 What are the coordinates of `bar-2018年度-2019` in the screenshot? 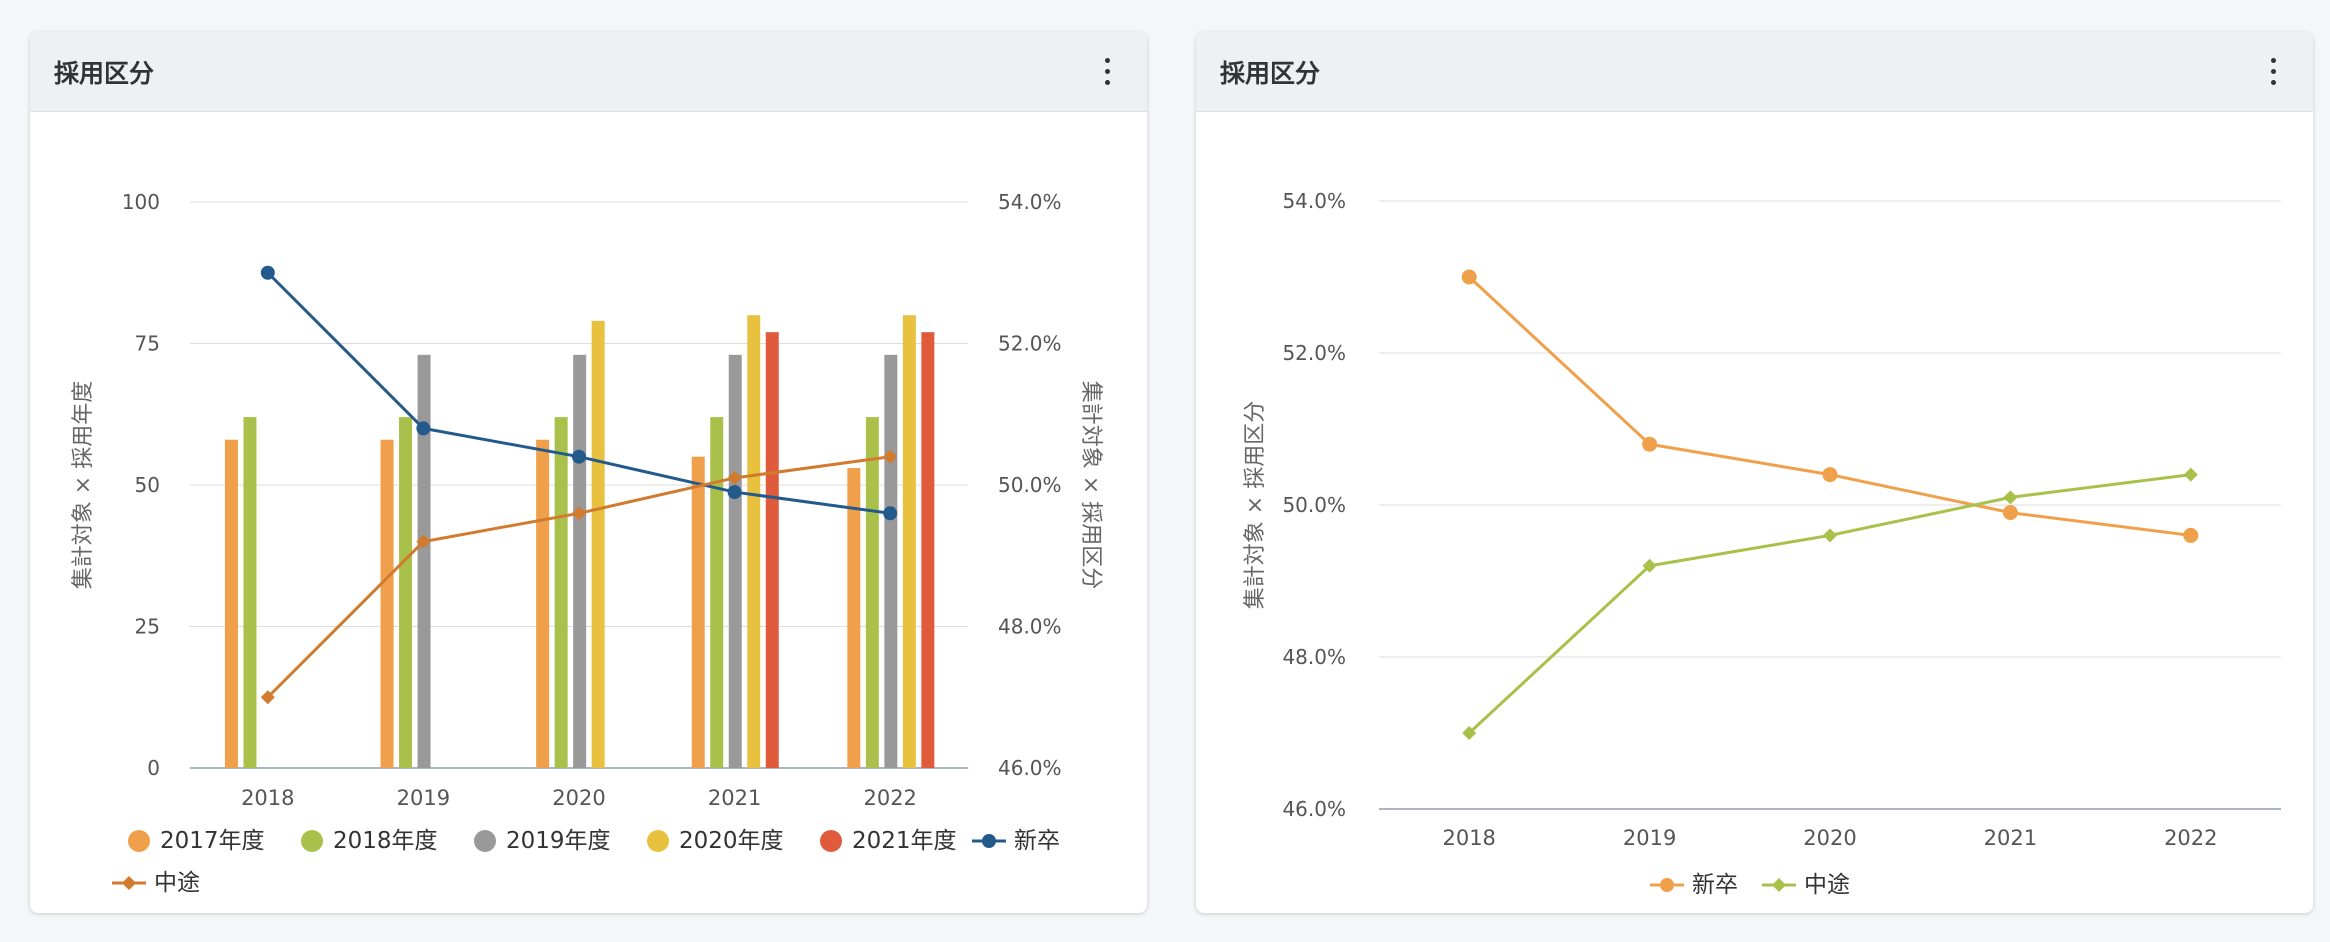 It's located at (406, 592).